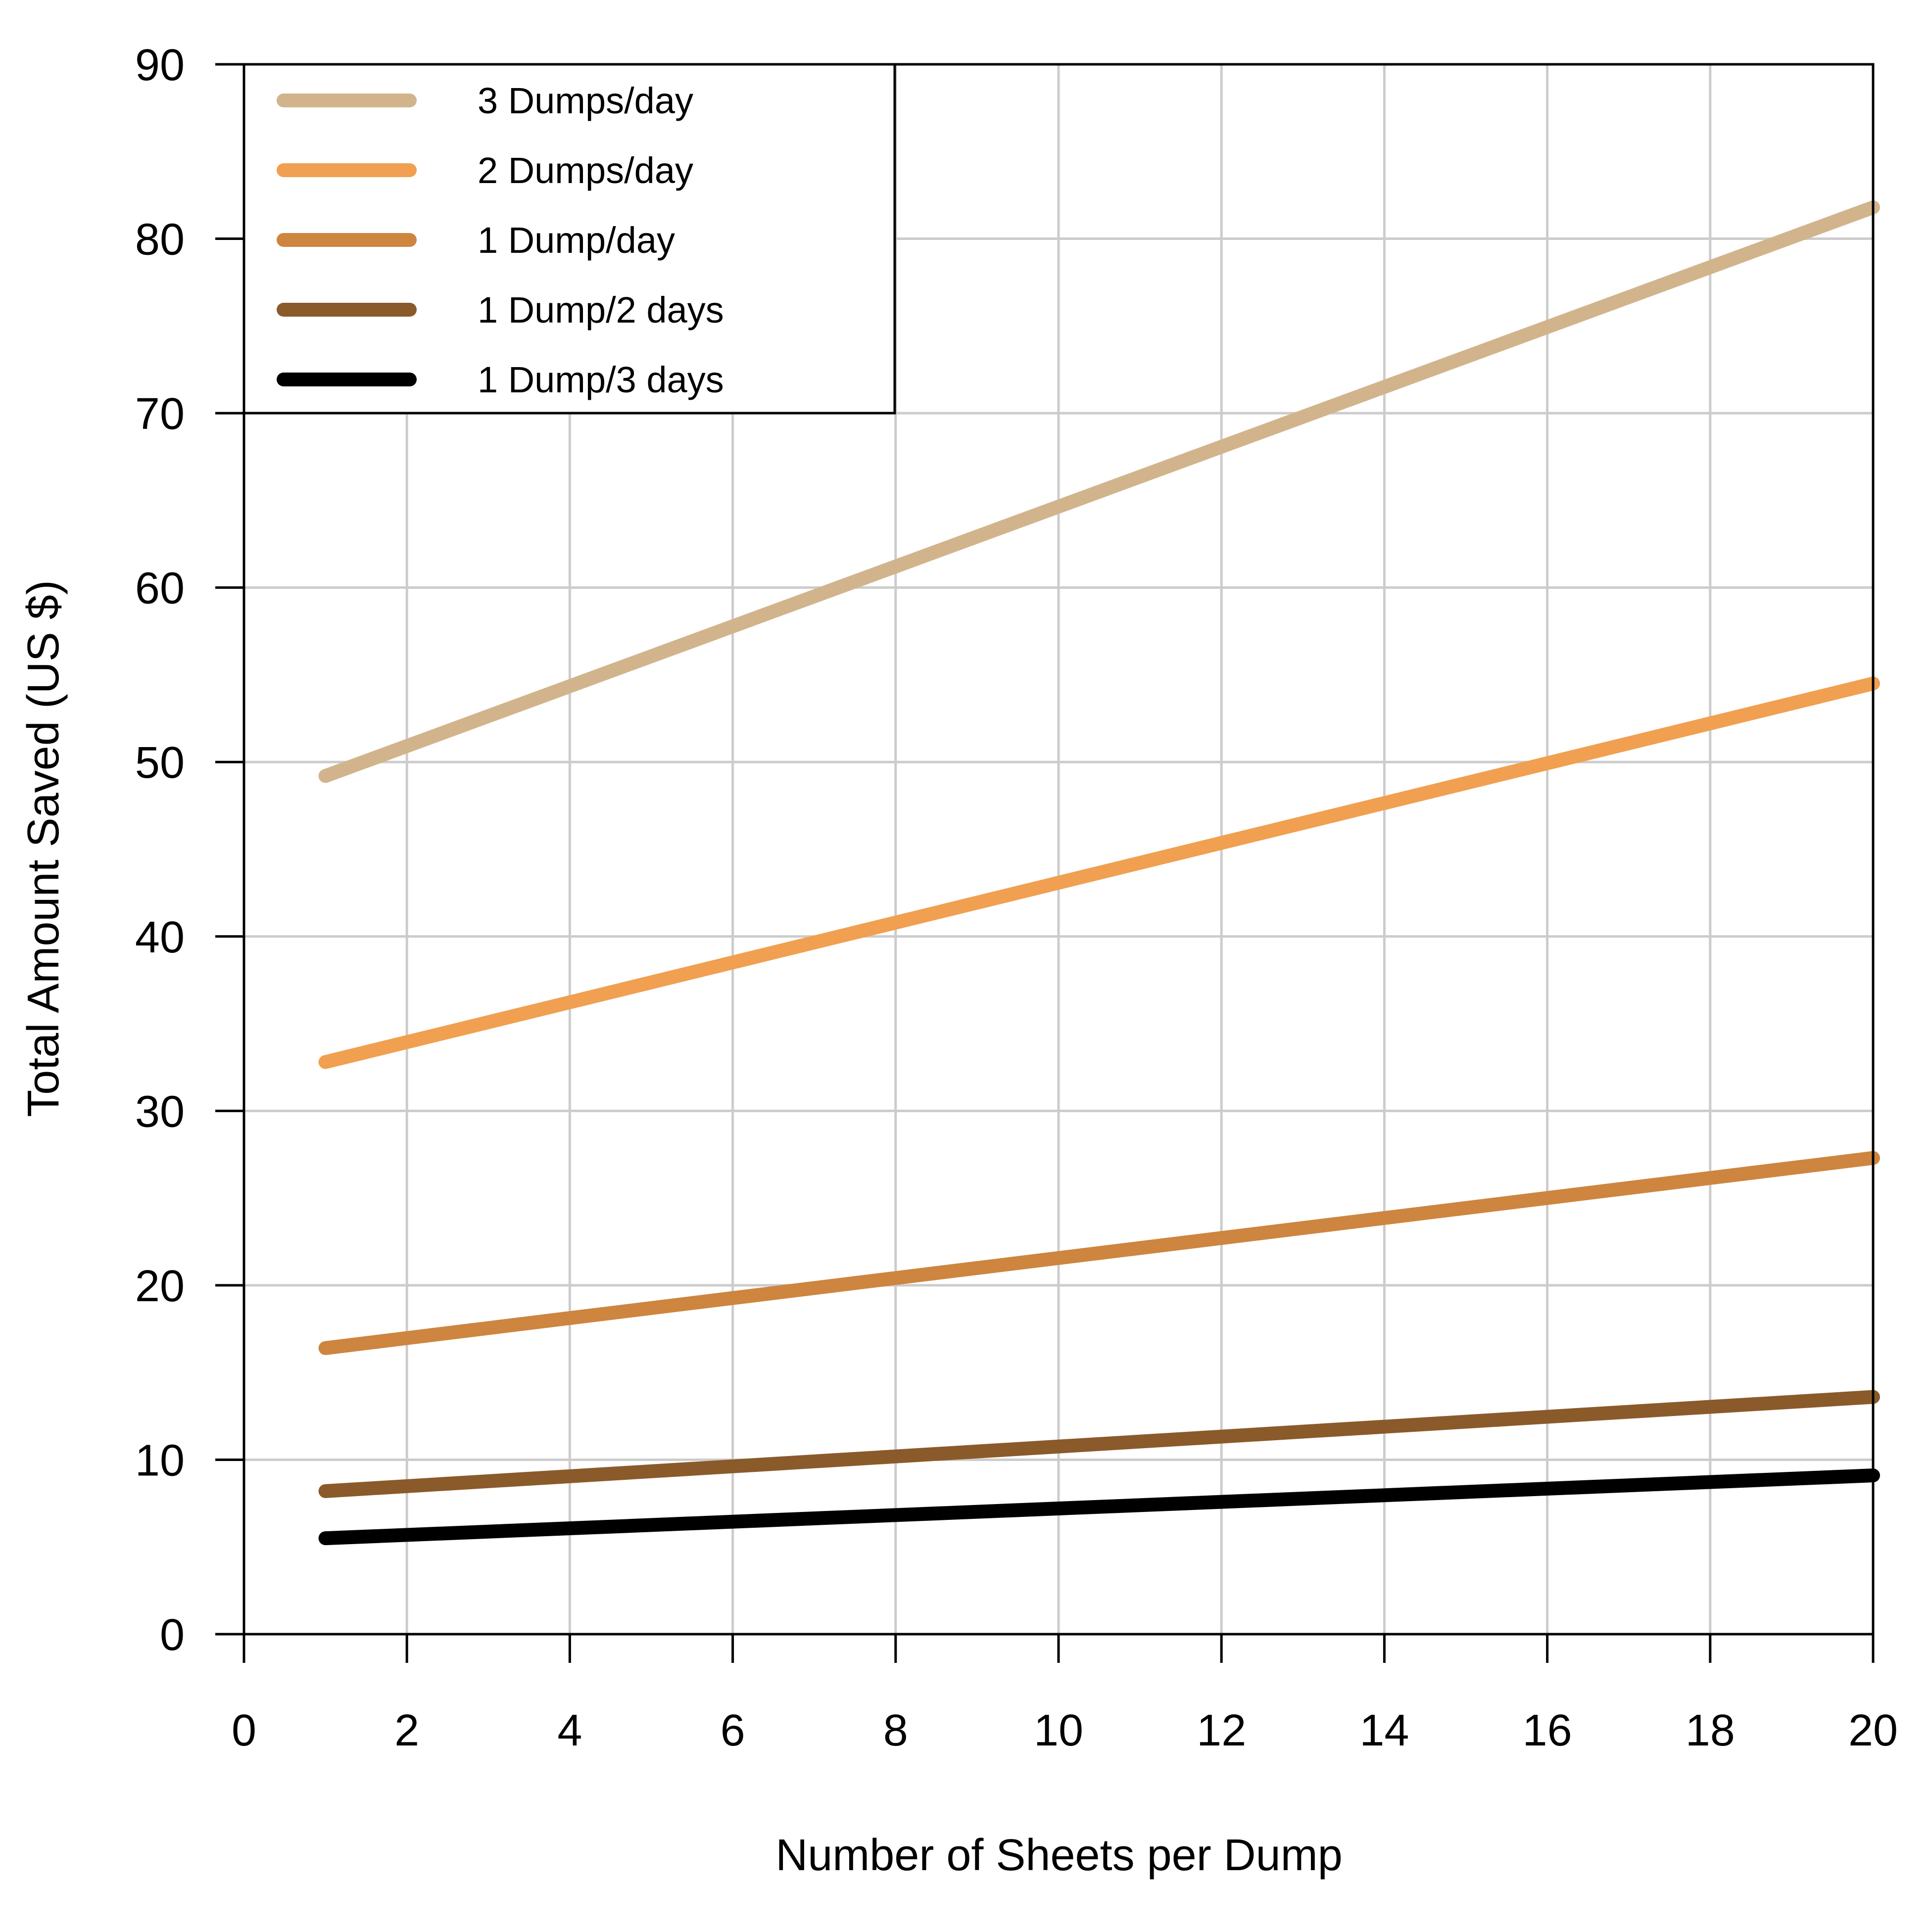 The height and width of the screenshot is (1932, 1930). Describe the element at coordinates (172, 1635) in the screenshot. I see `y-tick-label: 0` at that location.